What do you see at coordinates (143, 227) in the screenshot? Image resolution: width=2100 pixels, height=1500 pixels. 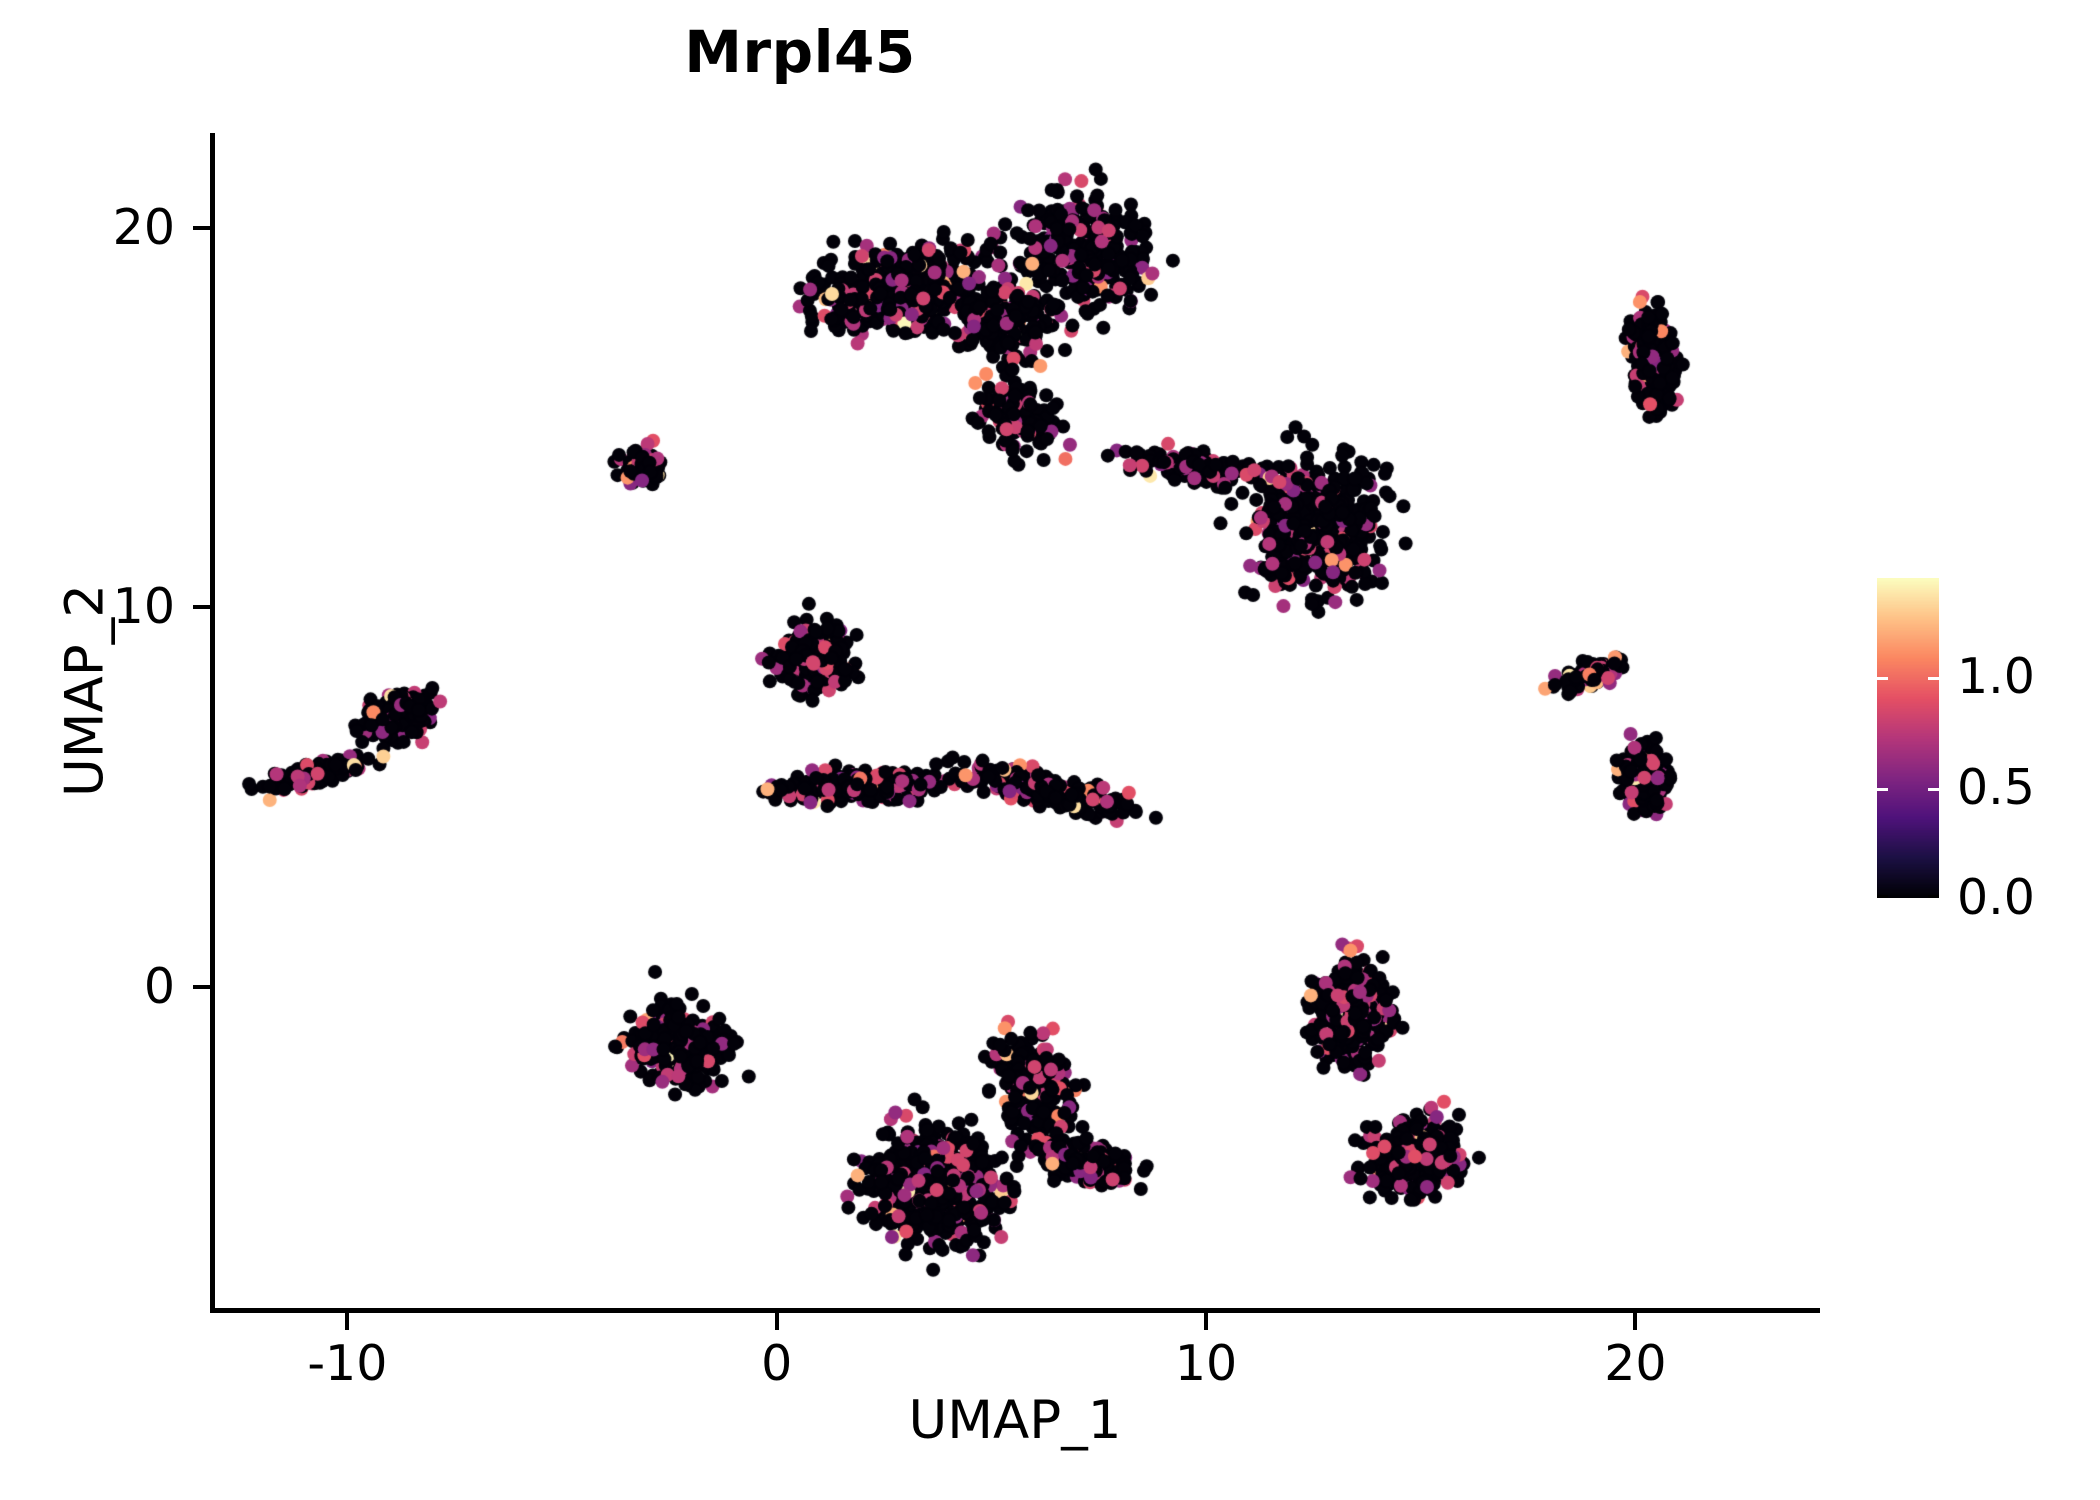 I see `y-tick-label: 20` at bounding box center [143, 227].